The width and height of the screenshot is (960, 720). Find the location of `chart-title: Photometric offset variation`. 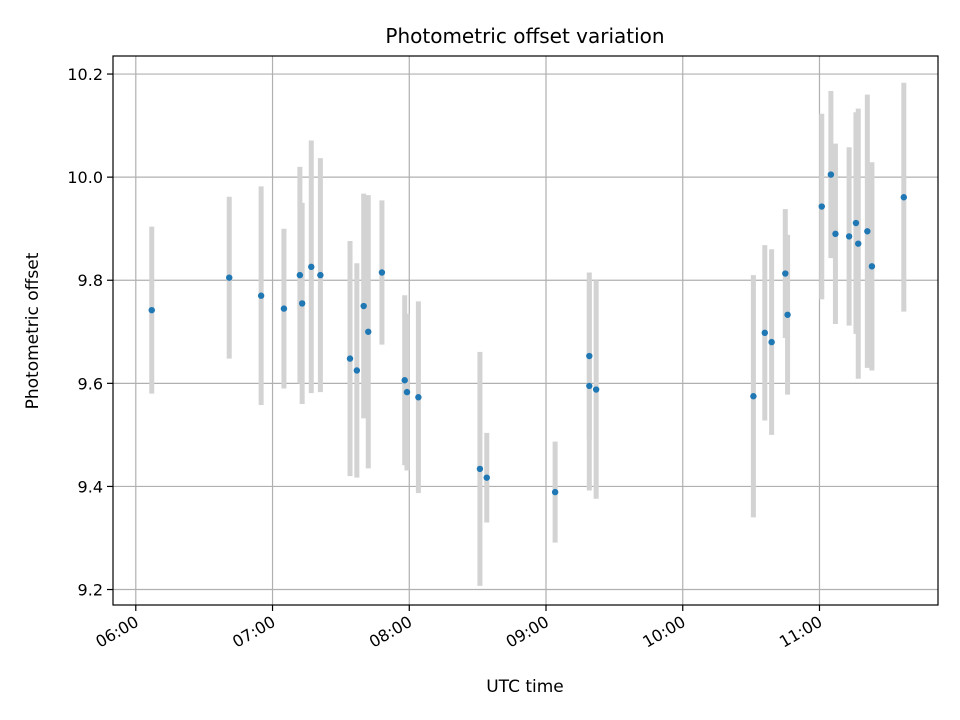

chart-title: Photometric offset variation is located at coordinates (524, 36).